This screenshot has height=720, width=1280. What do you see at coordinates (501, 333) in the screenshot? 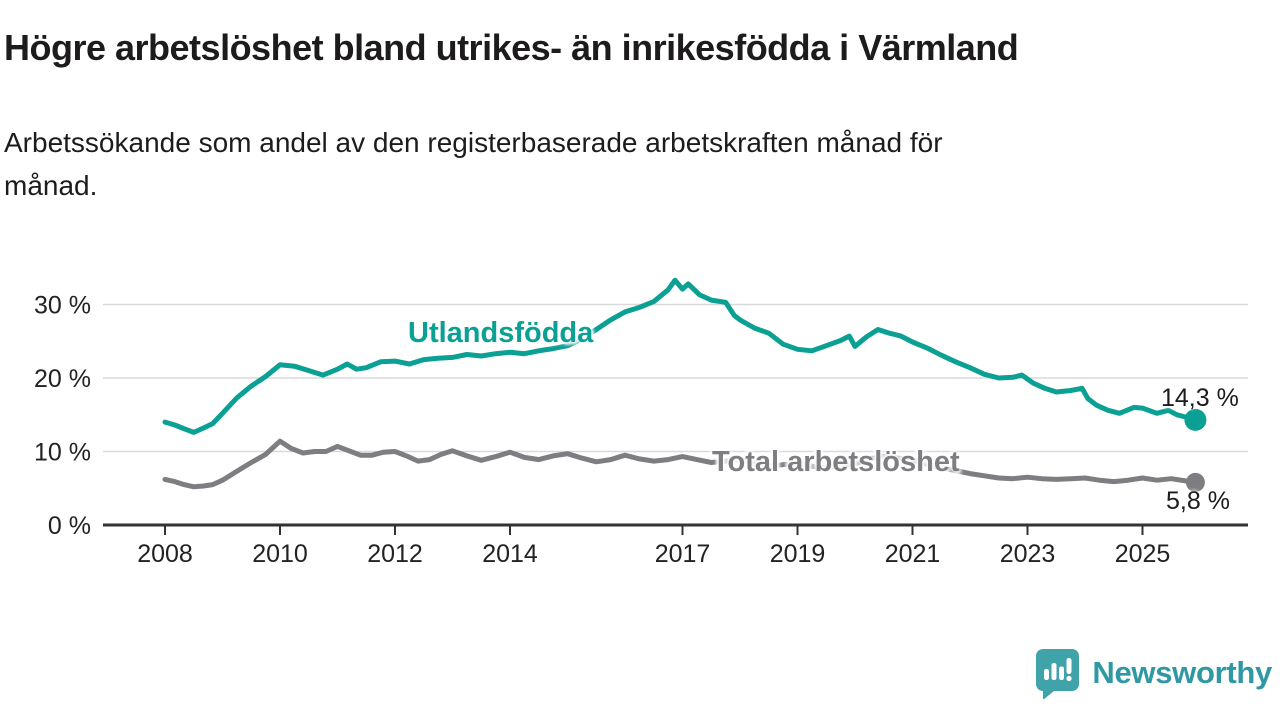
I see `series-label-utlandsfodda: Utlandsfödda` at bounding box center [501, 333].